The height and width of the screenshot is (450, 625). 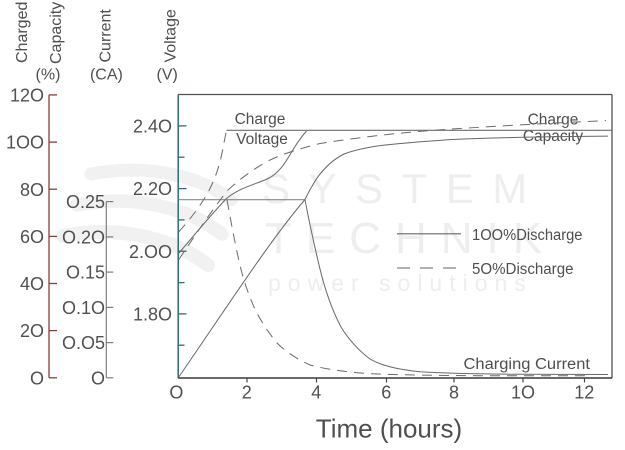 I want to click on svg-text: Charged, so click(x=22, y=32).